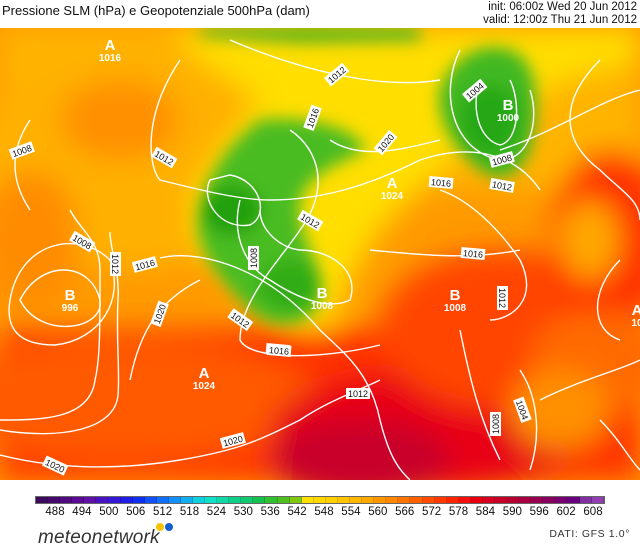 Image resolution: width=640 pixels, height=552 pixels. What do you see at coordinates (539, 512) in the screenshot?
I see `colorbar-tick: 596` at bounding box center [539, 512].